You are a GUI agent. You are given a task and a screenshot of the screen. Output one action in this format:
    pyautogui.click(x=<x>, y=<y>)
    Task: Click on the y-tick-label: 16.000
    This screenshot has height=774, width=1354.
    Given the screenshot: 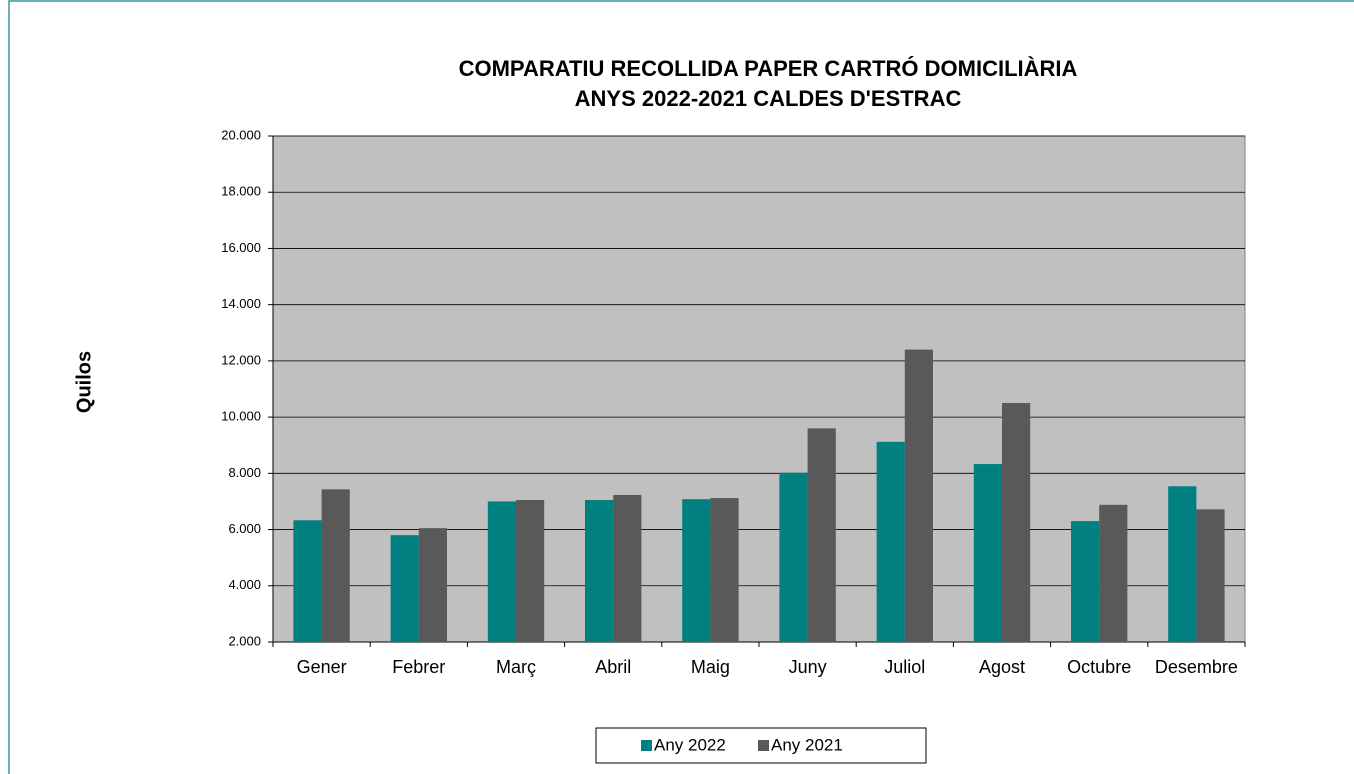 What is the action you would take?
    pyautogui.click(x=241, y=247)
    